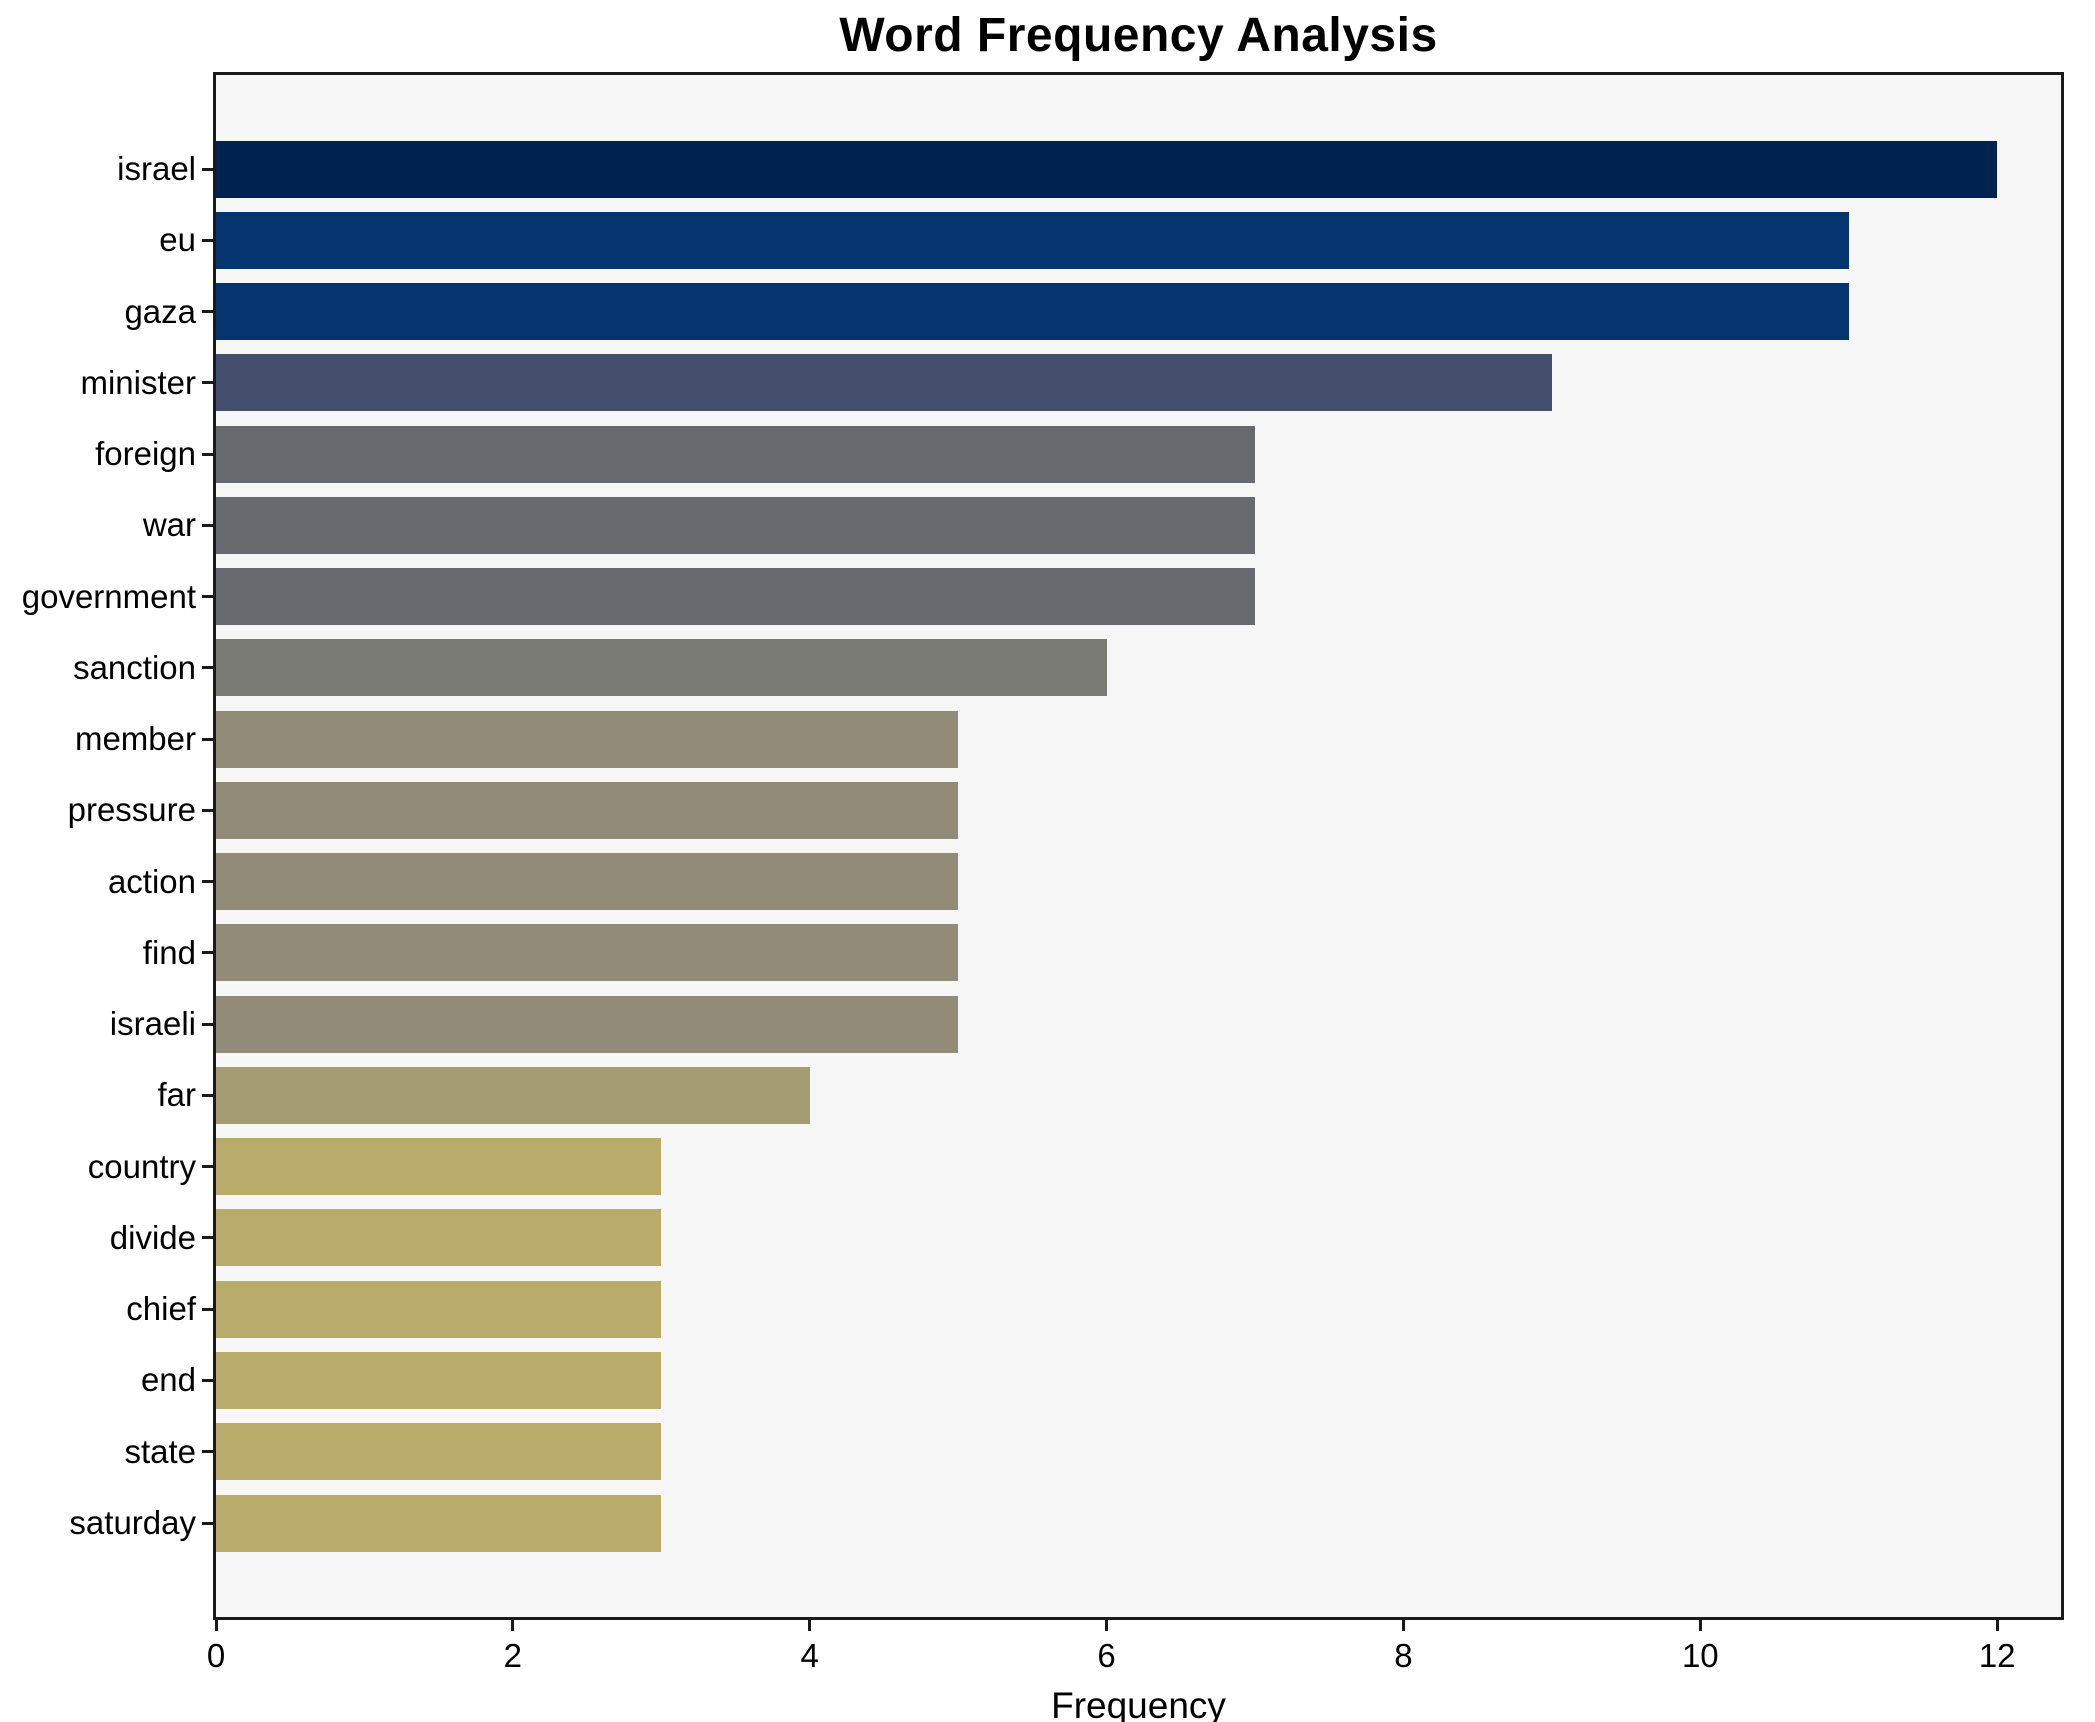 This screenshot has width=2095, height=1722. Describe the element at coordinates (108, 596) in the screenshot. I see `y-tick-label-government: government` at that location.